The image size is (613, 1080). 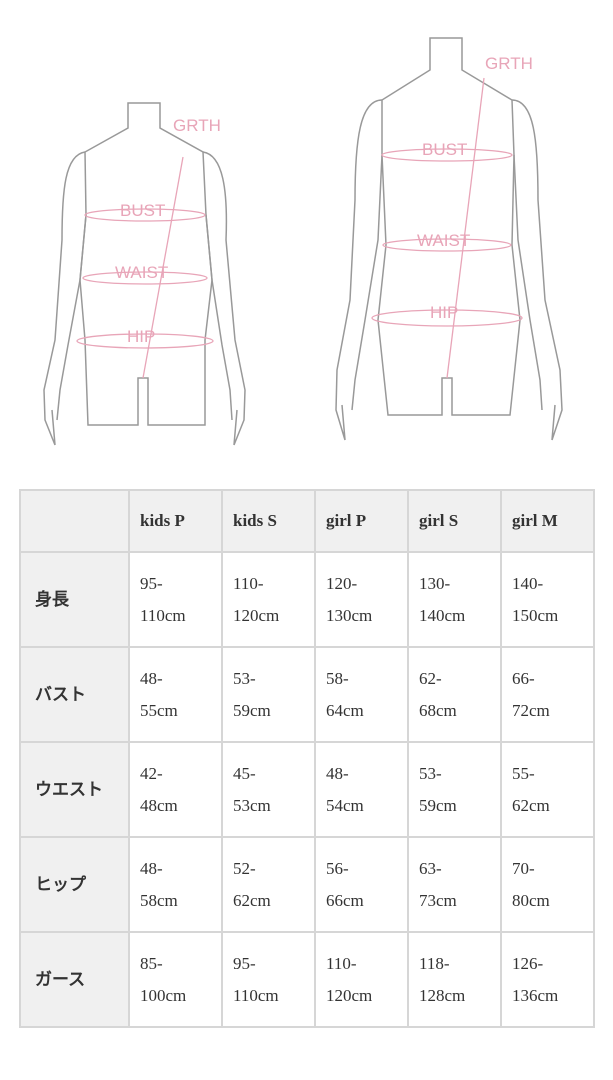 What do you see at coordinates (447, 228) in the screenshot?
I see `girl-measure-lines` at bounding box center [447, 228].